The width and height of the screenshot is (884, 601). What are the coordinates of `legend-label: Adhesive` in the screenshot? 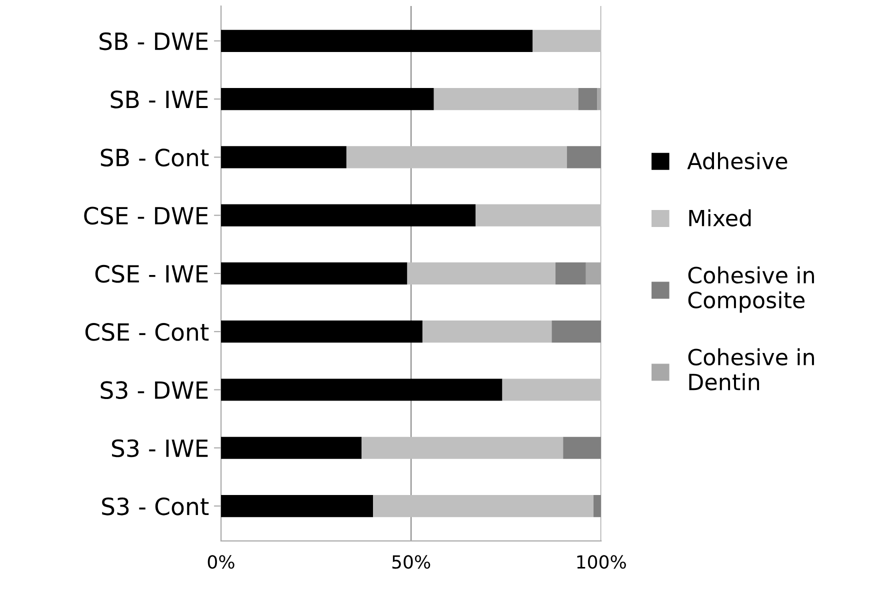 It's located at (737, 161).